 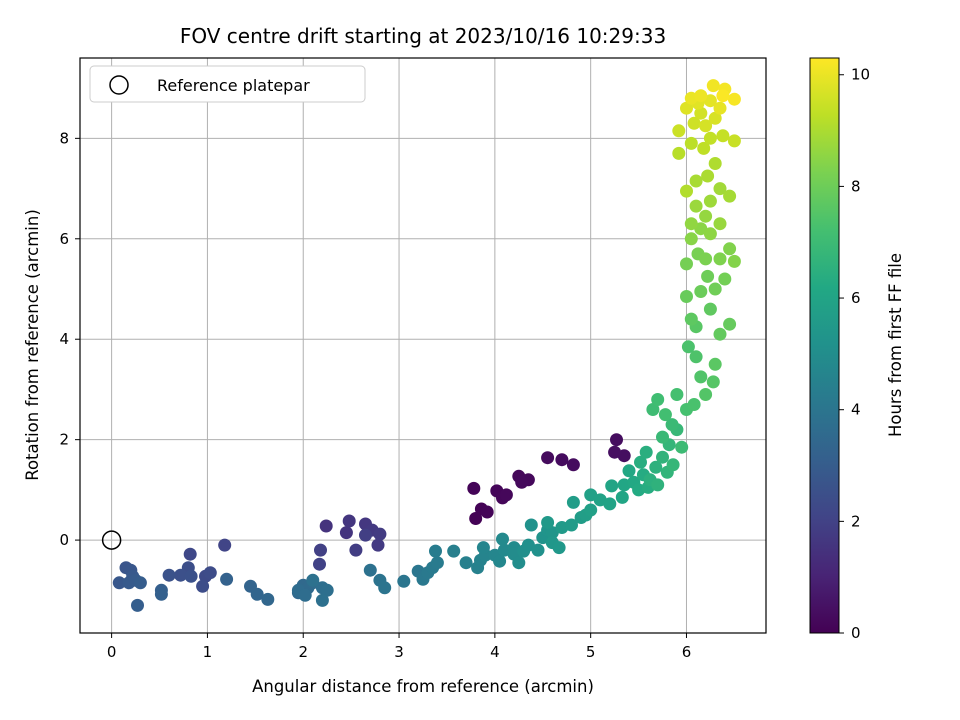 I want to click on y-tick-label: 2, so click(x=64, y=440).